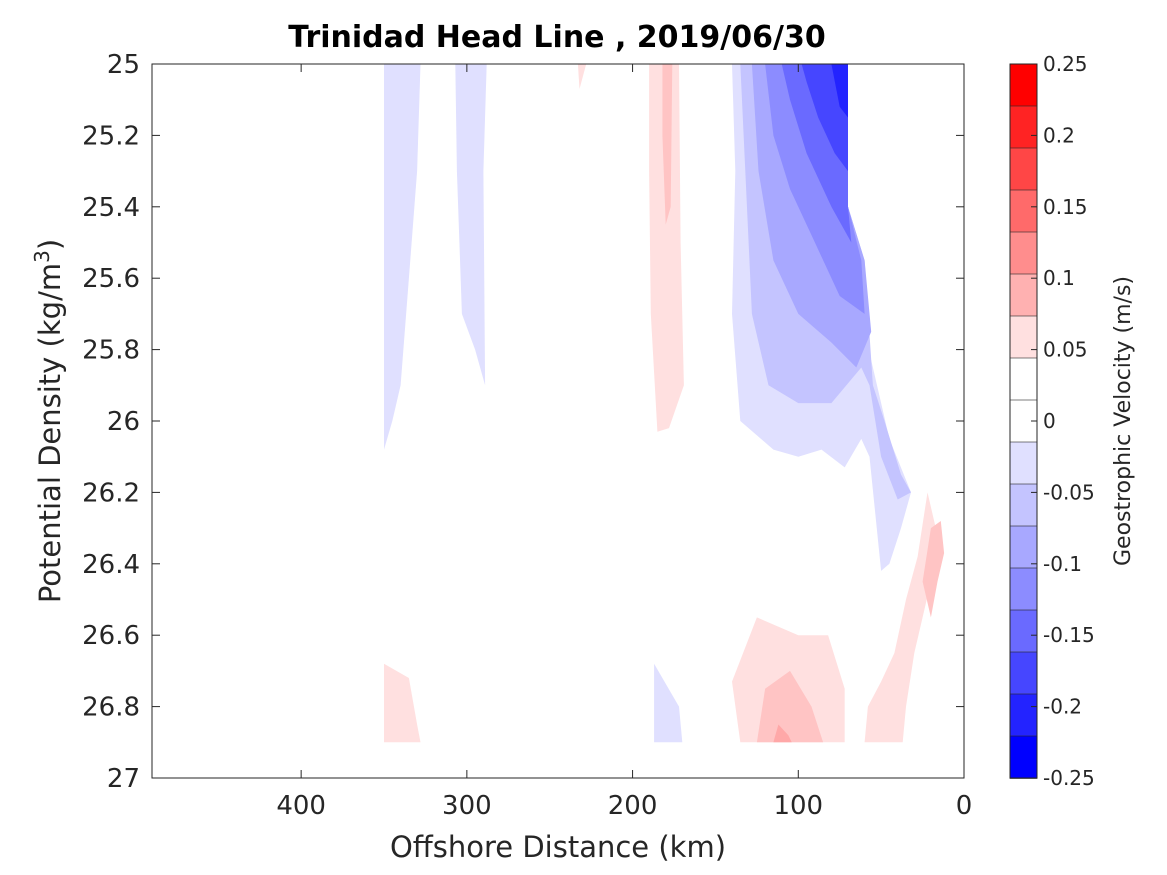 The width and height of the screenshot is (1167, 875). Describe the element at coordinates (42, 256) in the screenshot. I see `y-axis-label-sup: 3` at that location.